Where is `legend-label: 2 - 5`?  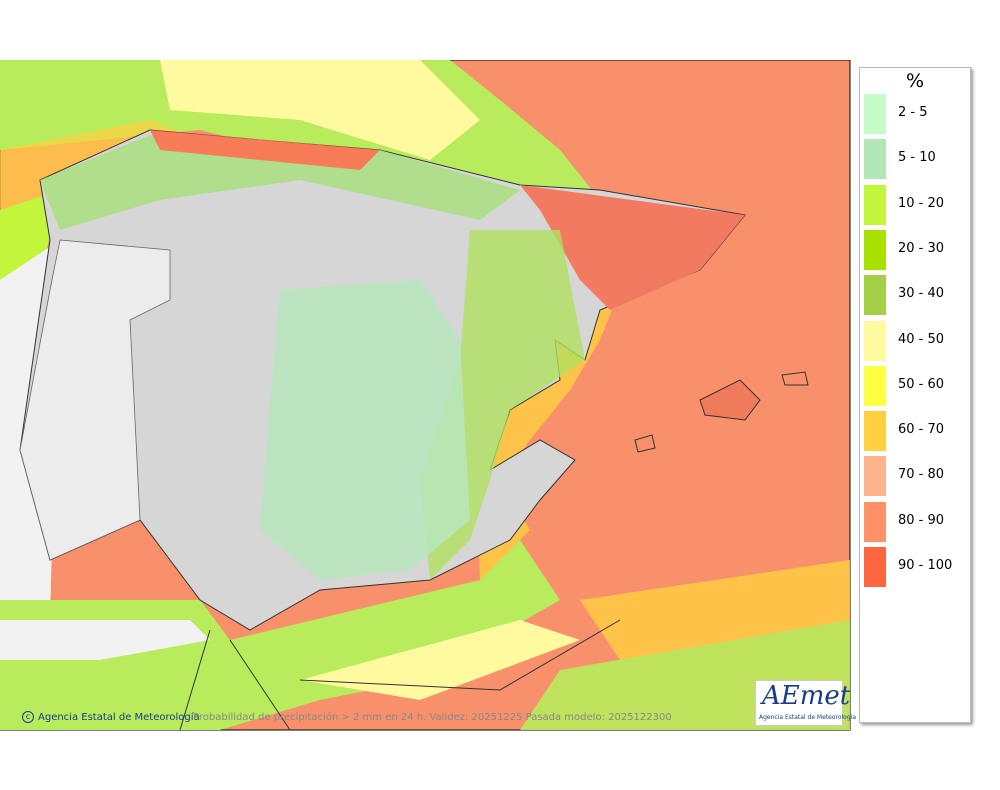 legend-label: 2 - 5 is located at coordinates (913, 112).